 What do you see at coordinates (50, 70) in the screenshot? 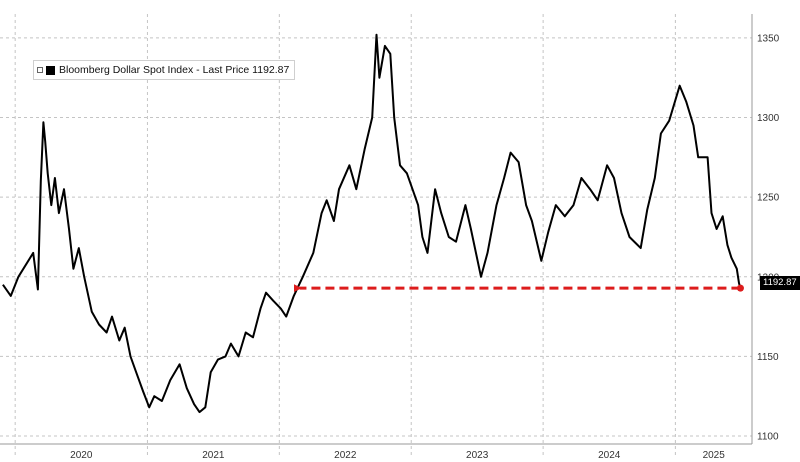
I see `legend-swatch-icon` at bounding box center [50, 70].